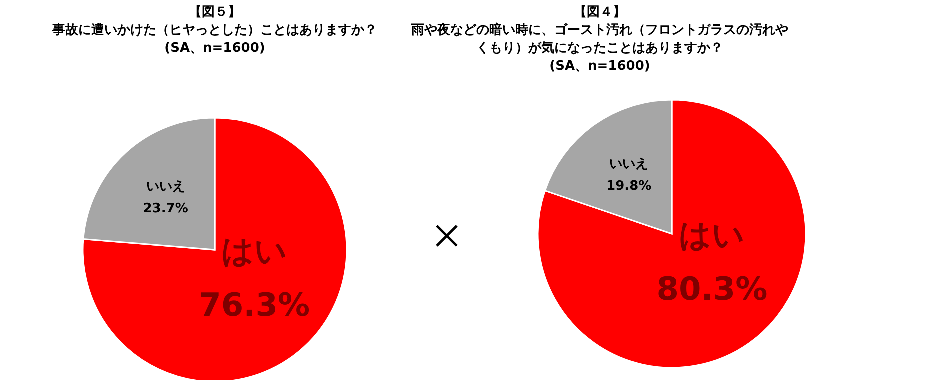 Image resolution: width=940 pixels, height=380 pixels. What do you see at coordinates (599, 39) in the screenshot?
I see `chart-subtitle: 雨や夜などの暗い時に、ゴースト汚れ（フロントガラスの汚れやくもり）が気になったことはありますか？` at bounding box center [599, 39].